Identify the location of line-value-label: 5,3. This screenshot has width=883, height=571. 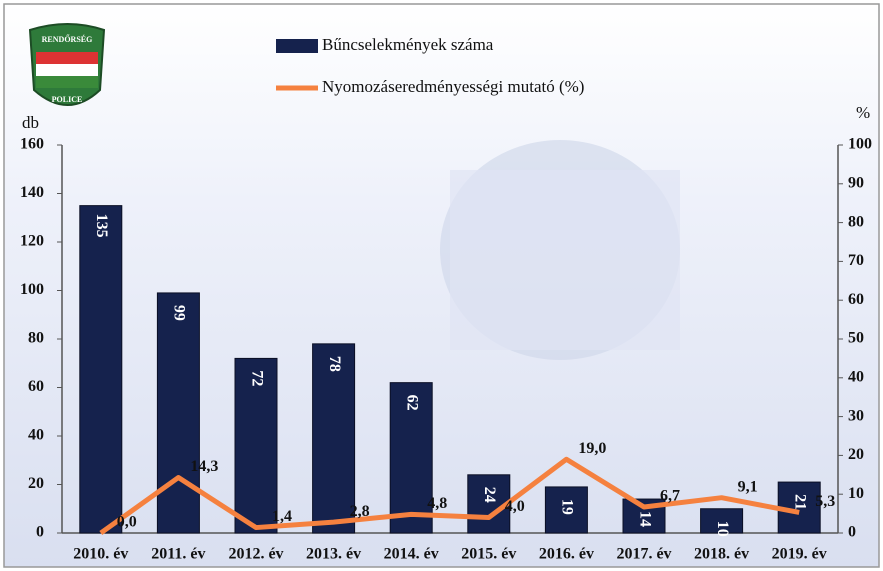
(825, 501).